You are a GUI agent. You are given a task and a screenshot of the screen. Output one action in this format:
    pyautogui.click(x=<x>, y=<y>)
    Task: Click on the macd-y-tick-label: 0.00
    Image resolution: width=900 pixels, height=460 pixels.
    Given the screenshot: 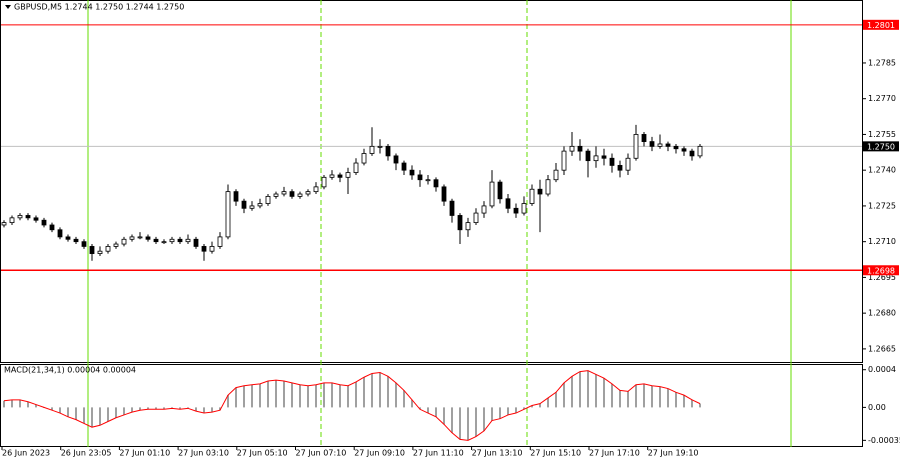 What is the action you would take?
    pyautogui.click(x=877, y=407)
    